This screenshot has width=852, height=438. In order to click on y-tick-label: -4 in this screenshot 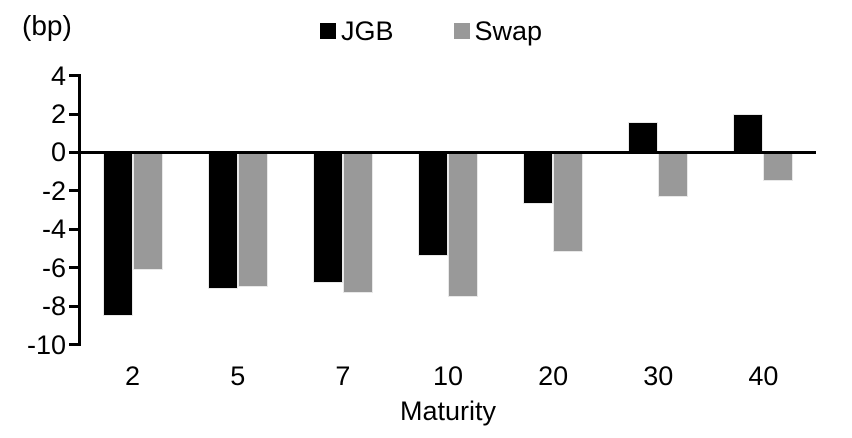, I will do `click(53, 229)`.